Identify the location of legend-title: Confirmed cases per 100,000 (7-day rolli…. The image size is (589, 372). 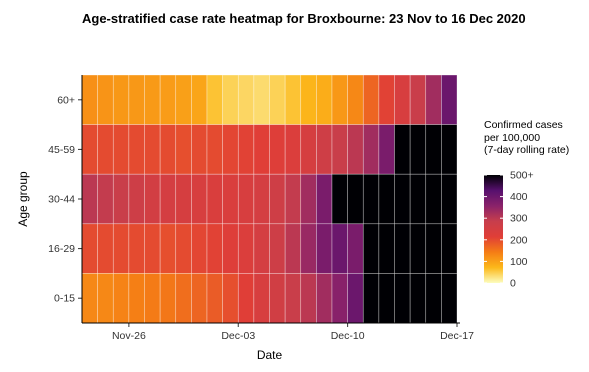
(534, 138).